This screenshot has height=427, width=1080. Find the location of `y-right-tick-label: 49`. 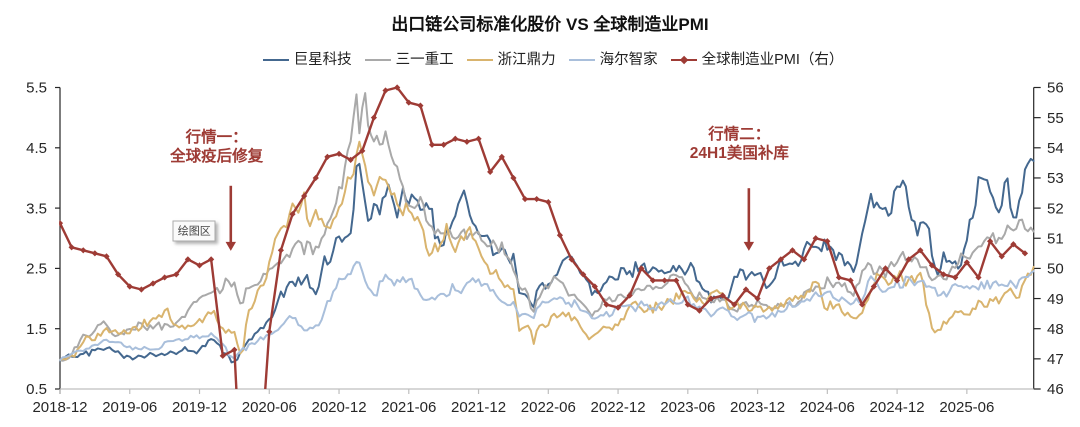

y-right-tick-label: 49 is located at coordinates (1055, 299).